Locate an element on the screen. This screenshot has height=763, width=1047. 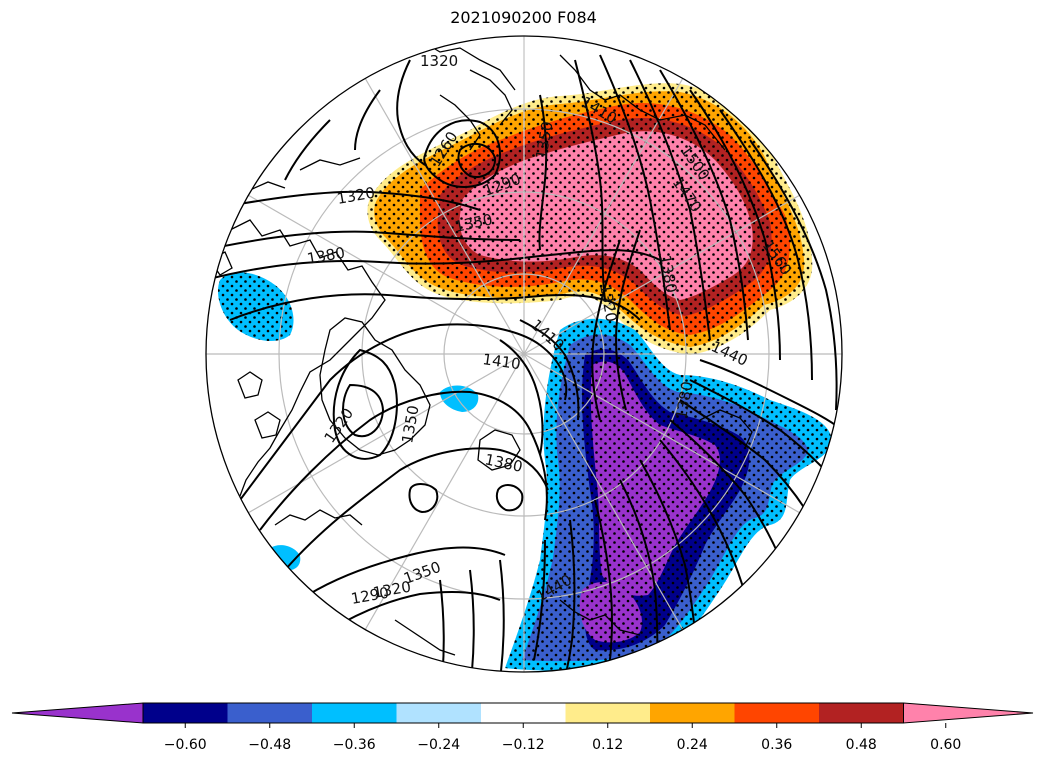
colorbar-tick-label: −0.24 is located at coordinates (438, 745).